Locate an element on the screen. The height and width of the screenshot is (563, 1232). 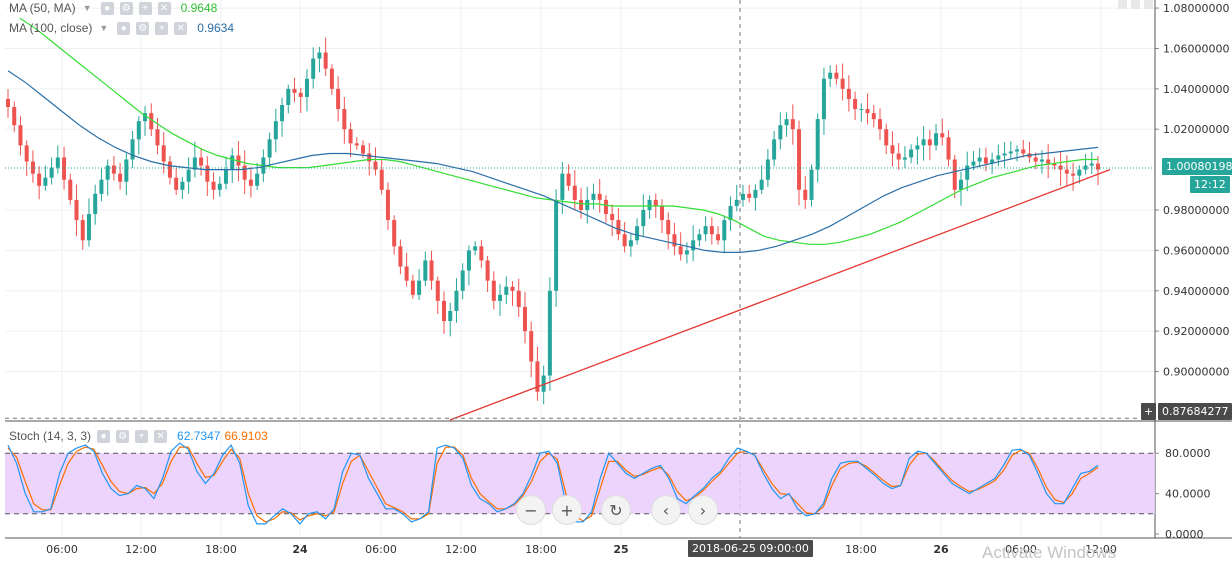
legend-ma50-value: 0.9648 is located at coordinates (199, 8).